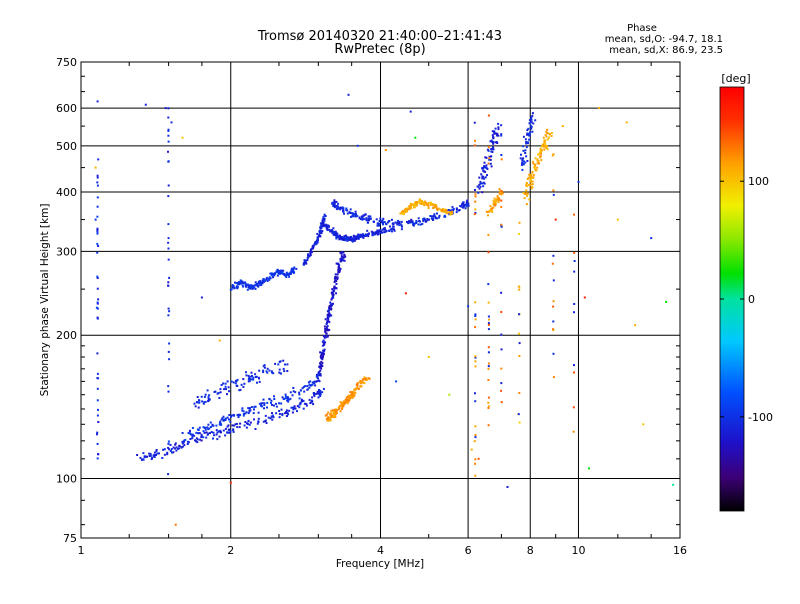  What do you see at coordinates (468, 550) in the screenshot?
I see `x-tick-label: 6` at bounding box center [468, 550].